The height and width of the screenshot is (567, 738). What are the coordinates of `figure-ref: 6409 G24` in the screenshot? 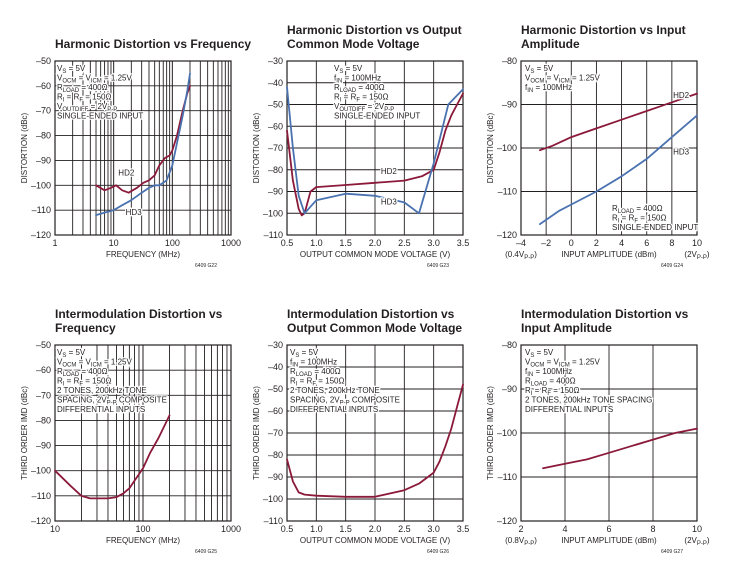 It's located at (672, 266).